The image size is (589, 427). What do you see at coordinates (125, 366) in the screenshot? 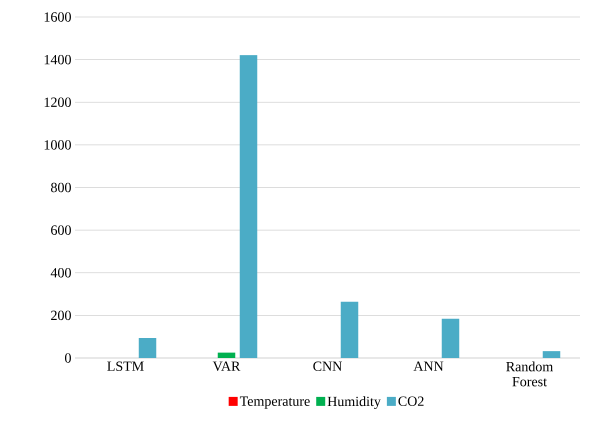
I see `x-tick-label: LSTM` at bounding box center [125, 366].